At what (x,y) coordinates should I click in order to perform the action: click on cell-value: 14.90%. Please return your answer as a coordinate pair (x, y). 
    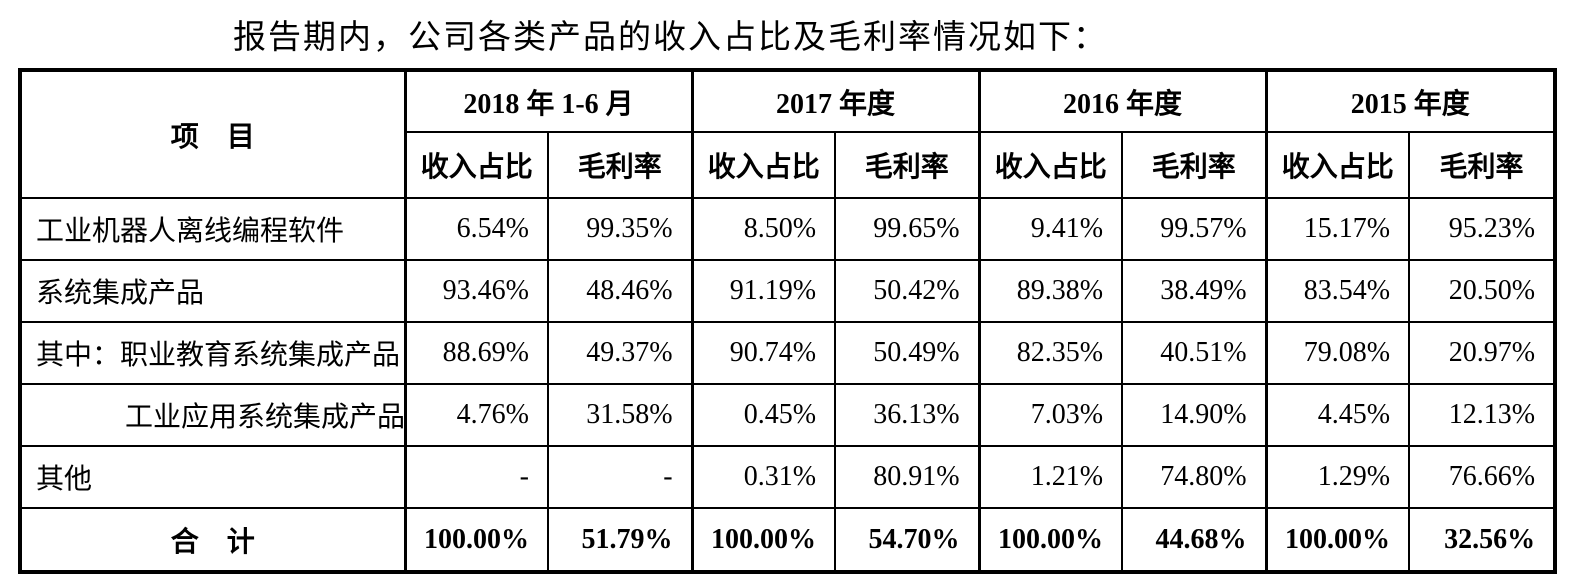
    Looking at the image, I should click on (1194, 415).